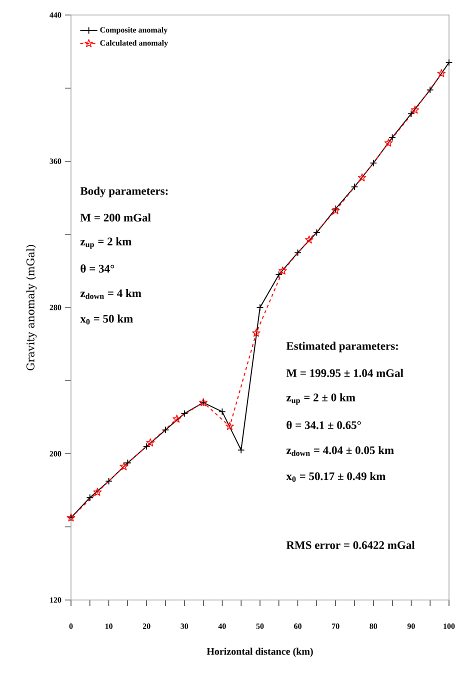  I want to click on annotation: M = 200 mGal, so click(115, 217).